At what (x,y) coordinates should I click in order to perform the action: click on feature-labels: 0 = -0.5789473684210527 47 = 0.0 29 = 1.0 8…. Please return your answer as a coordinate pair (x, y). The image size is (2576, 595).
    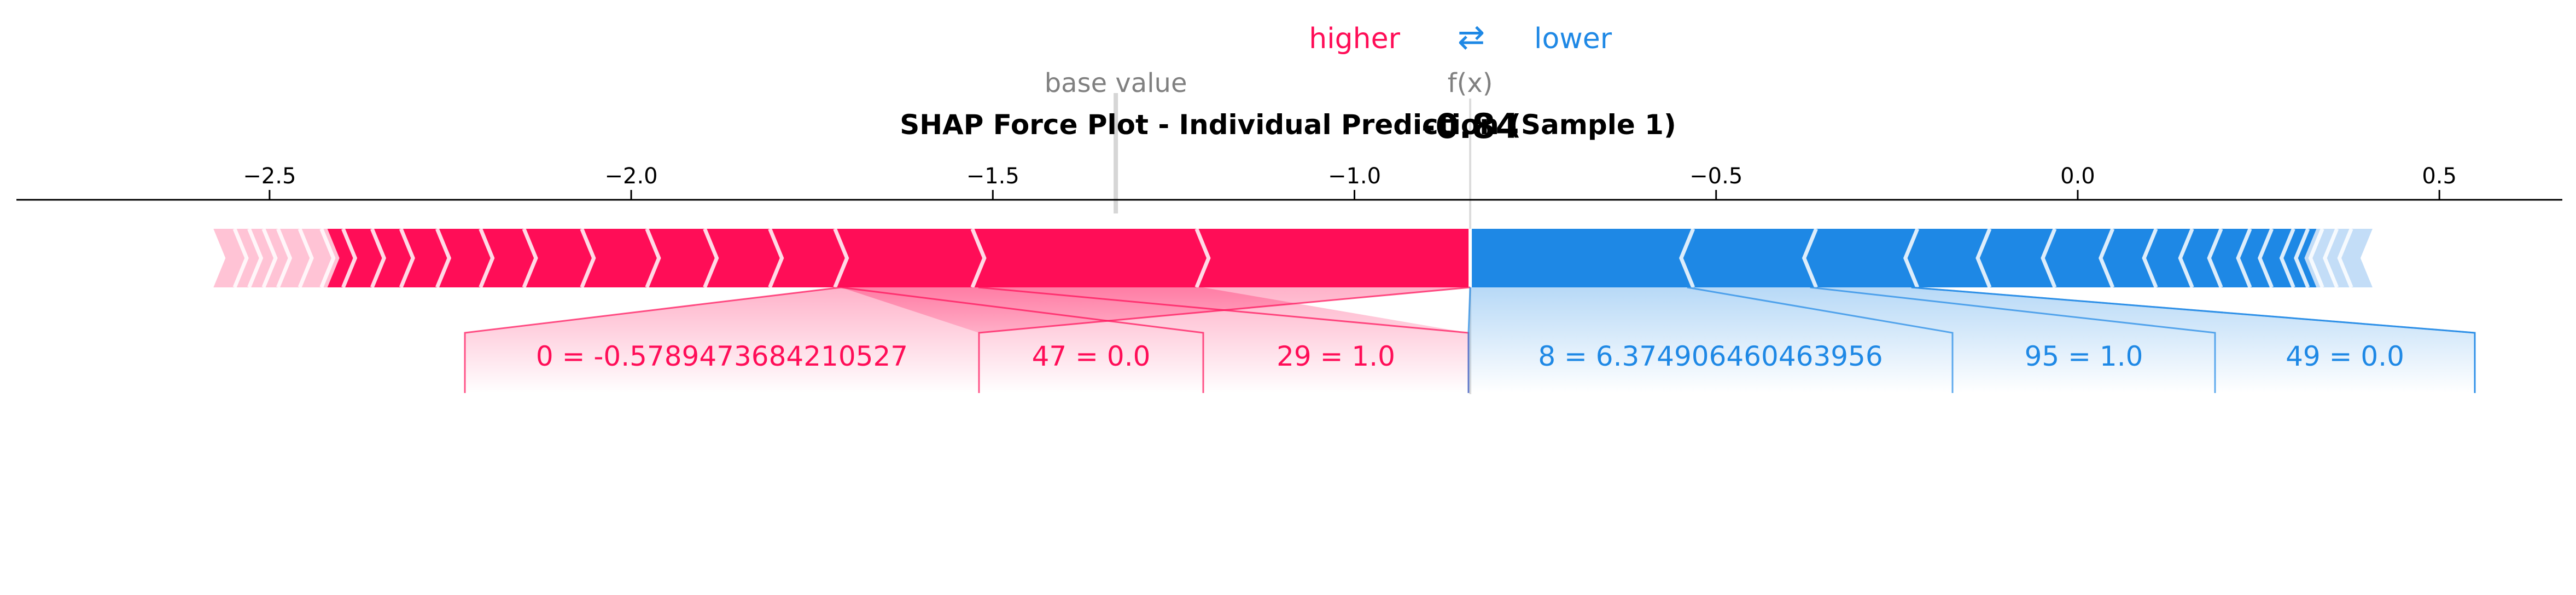
    Looking at the image, I should click on (1470, 339).